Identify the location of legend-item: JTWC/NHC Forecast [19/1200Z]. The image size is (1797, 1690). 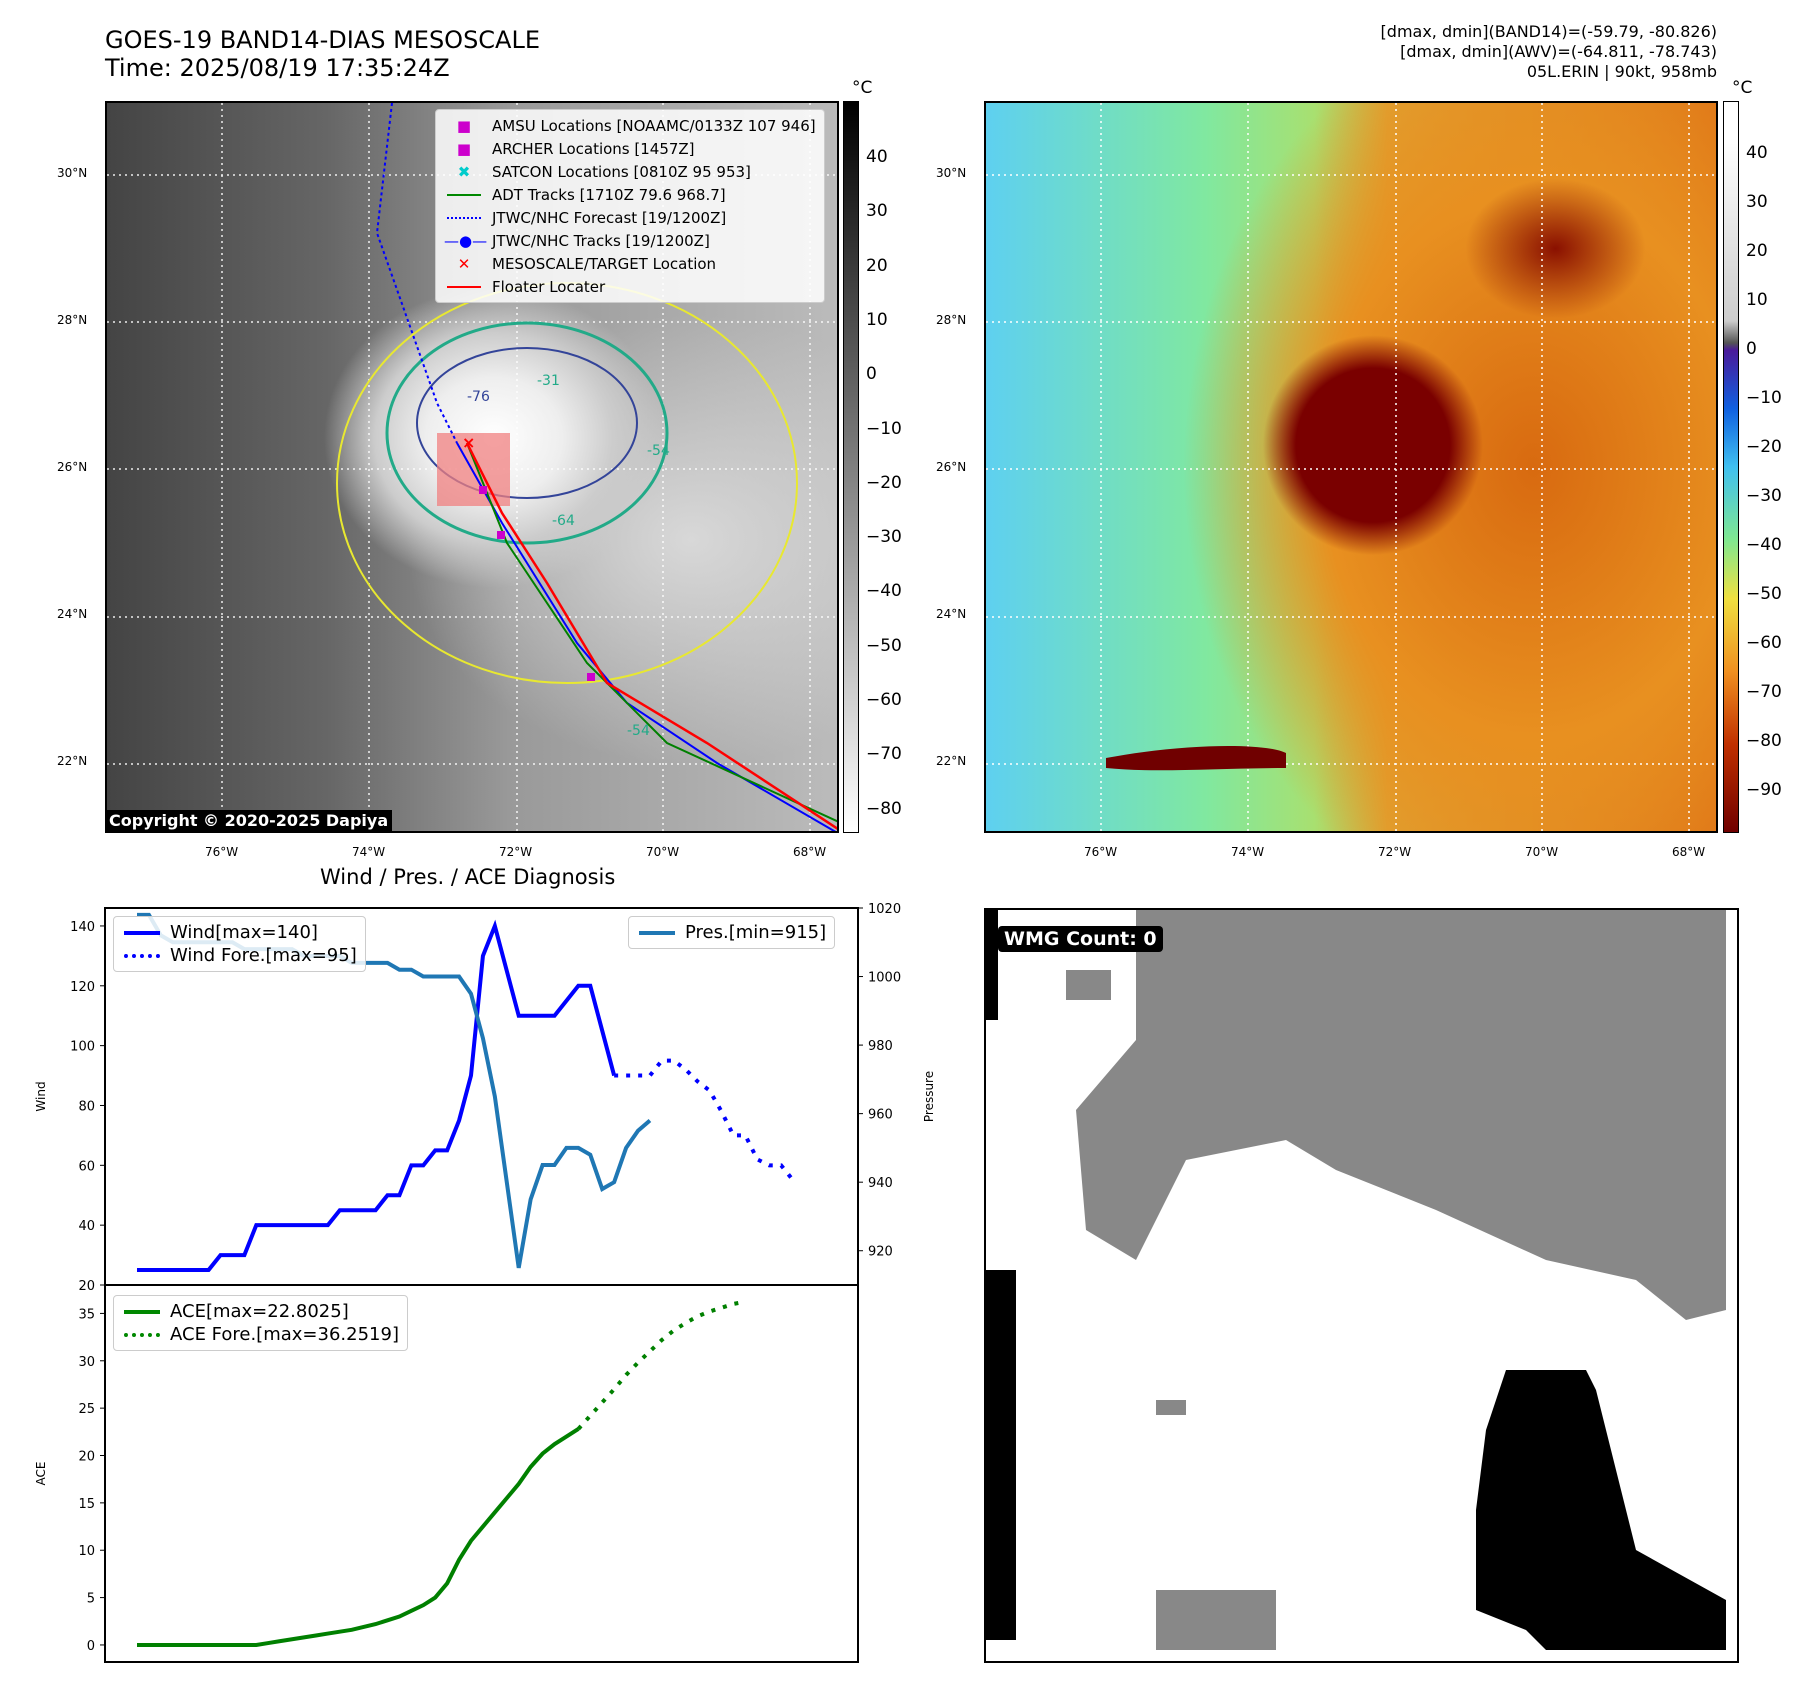
(630, 217).